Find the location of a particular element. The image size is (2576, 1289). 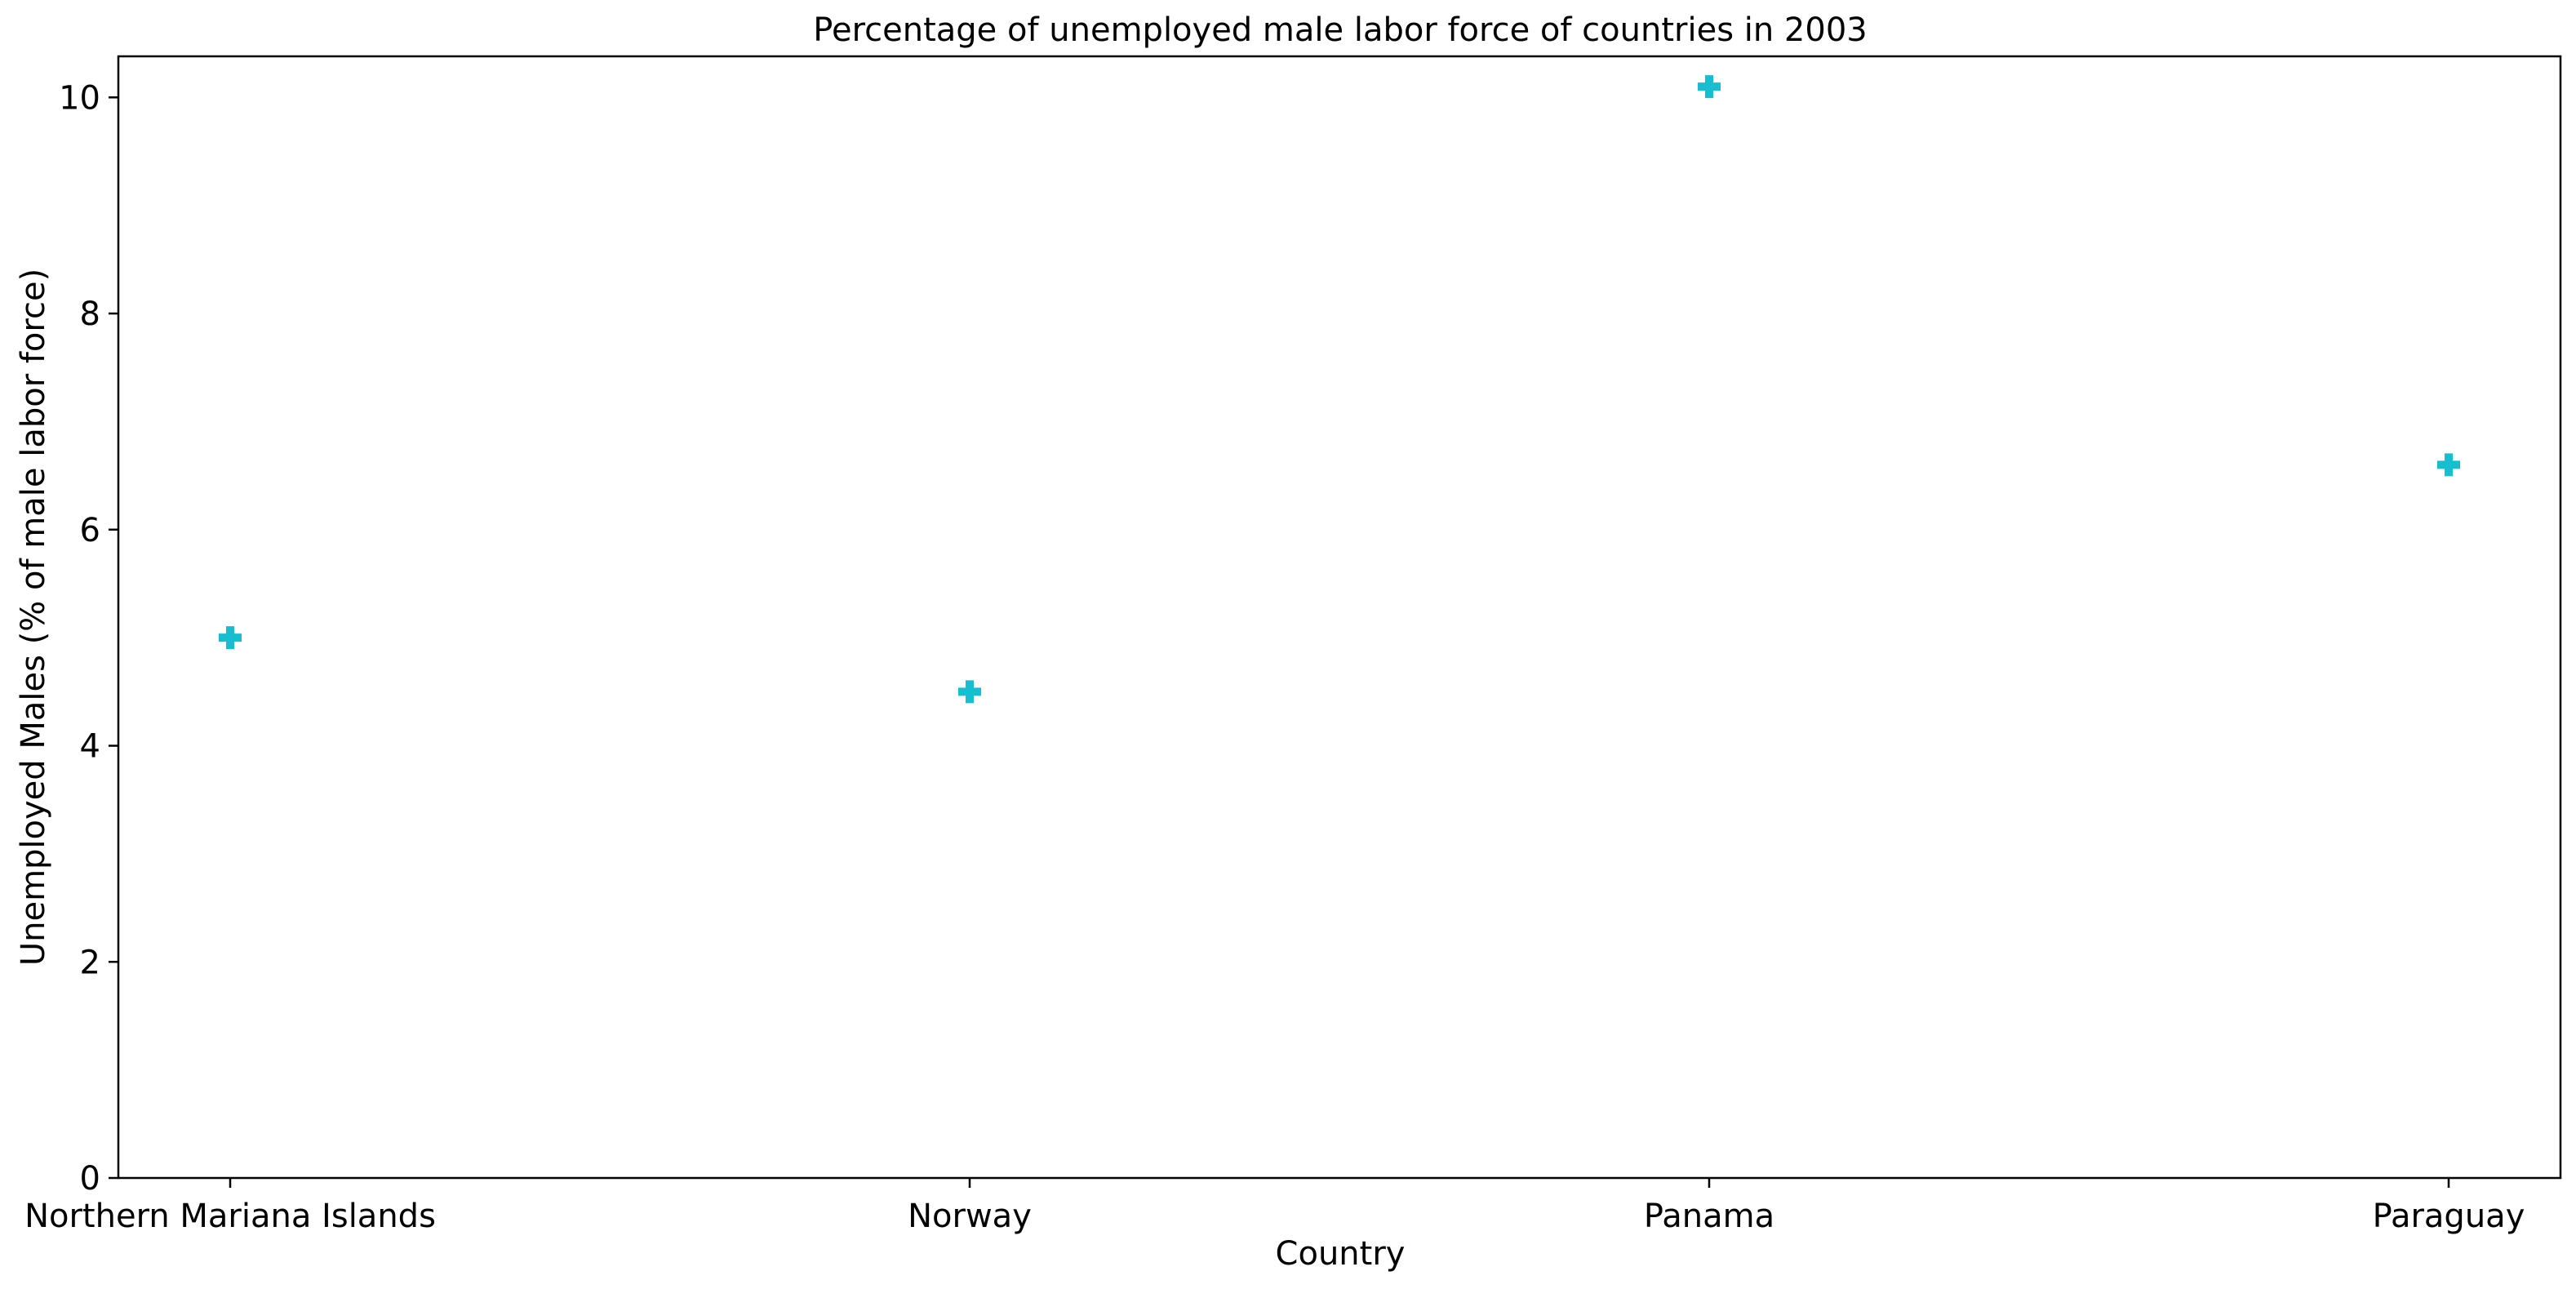

y-tick-label: 10 is located at coordinates (79, 98).